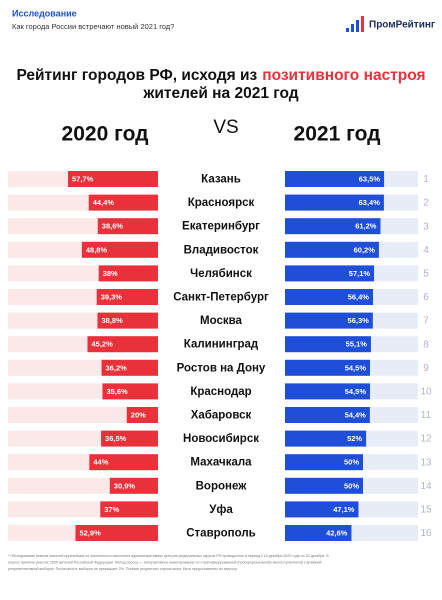  Describe the element at coordinates (116, 438) in the screenshot. I see `value-label: 36,5%` at that location.